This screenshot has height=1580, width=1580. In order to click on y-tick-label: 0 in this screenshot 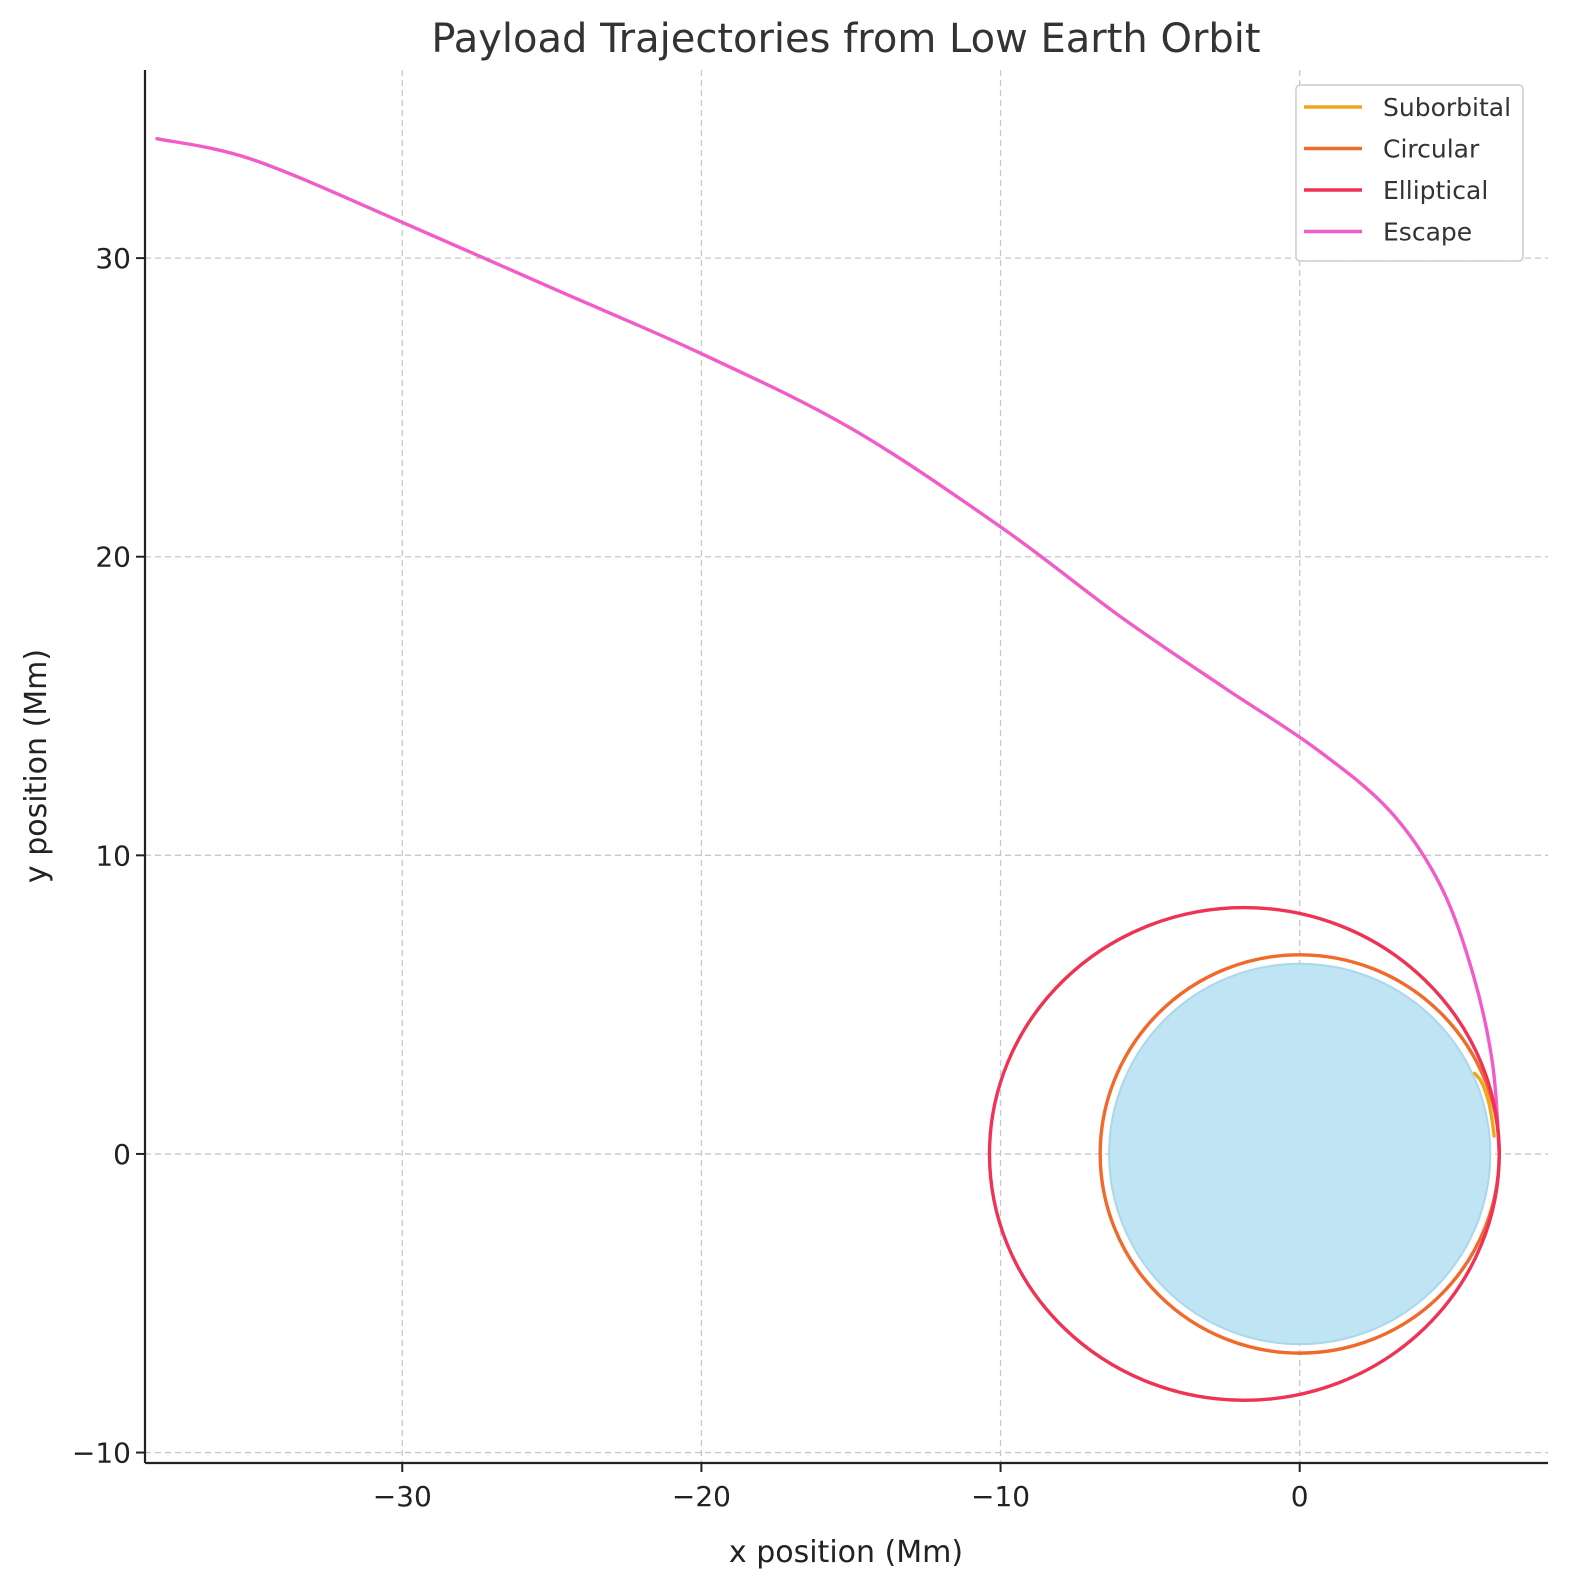, I will do `click(122, 1154)`.